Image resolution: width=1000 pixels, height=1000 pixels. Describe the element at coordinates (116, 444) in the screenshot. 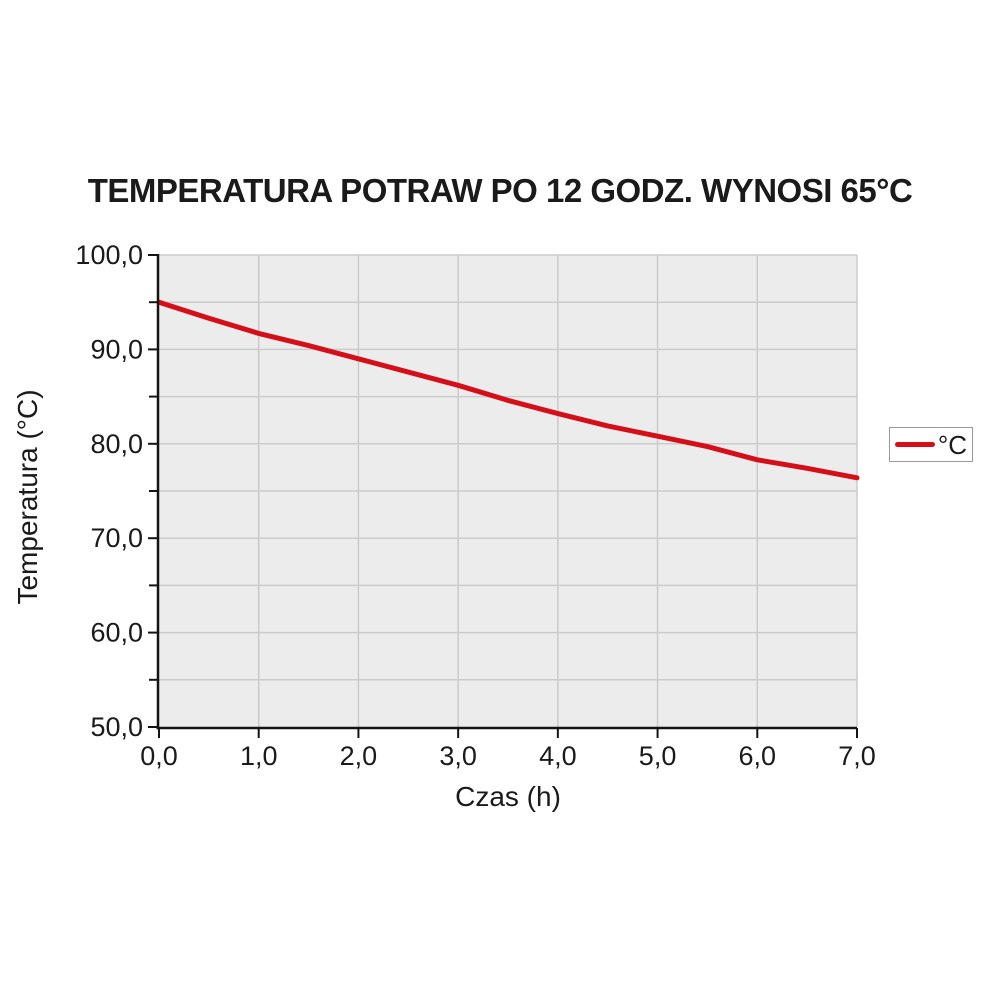

I see `y-tick-label: 80,0` at that location.